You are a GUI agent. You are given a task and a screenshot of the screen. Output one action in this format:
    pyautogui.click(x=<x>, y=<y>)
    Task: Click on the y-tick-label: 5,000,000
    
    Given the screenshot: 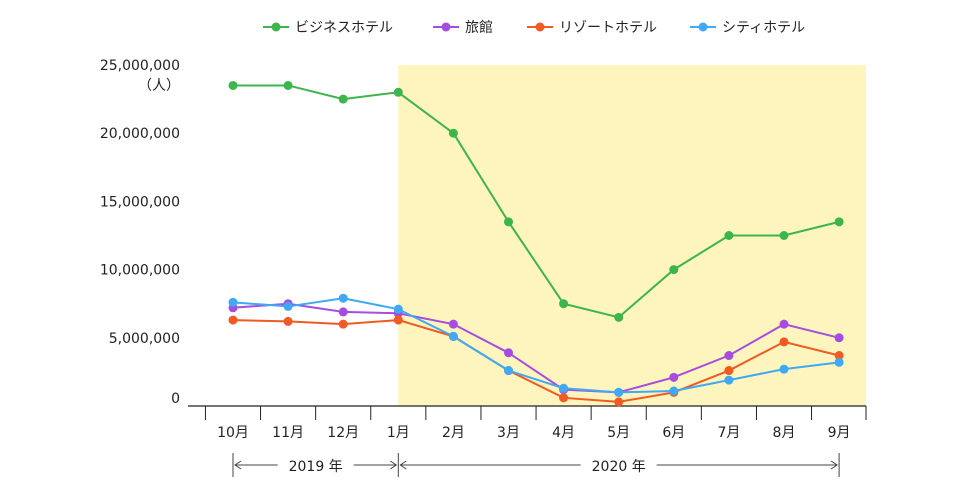 What is the action you would take?
    pyautogui.click(x=144, y=339)
    